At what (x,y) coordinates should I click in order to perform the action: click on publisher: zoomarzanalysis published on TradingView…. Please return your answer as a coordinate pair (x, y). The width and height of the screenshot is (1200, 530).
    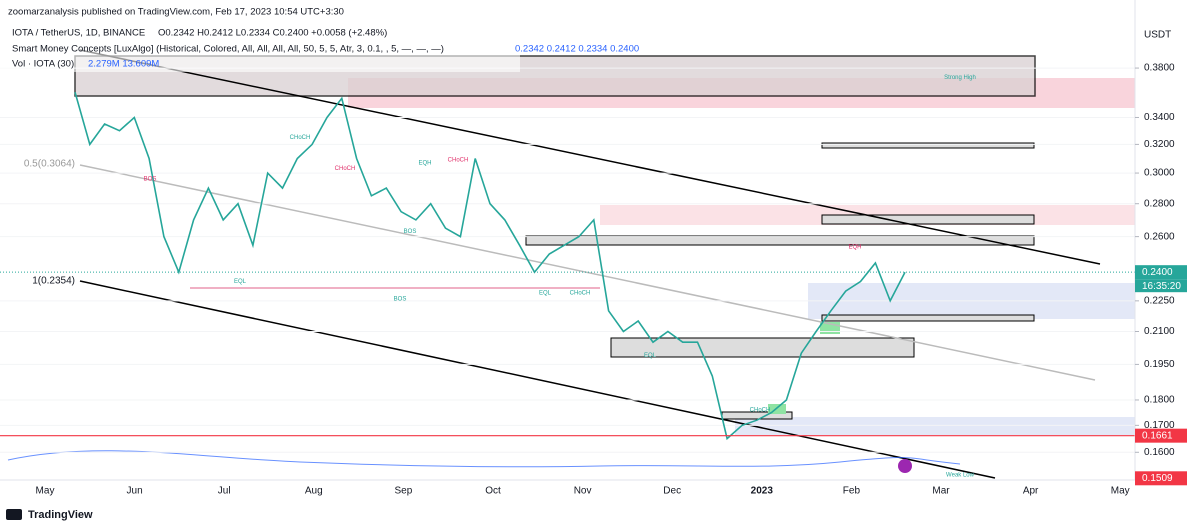
    Looking at the image, I should click on (176, 12).